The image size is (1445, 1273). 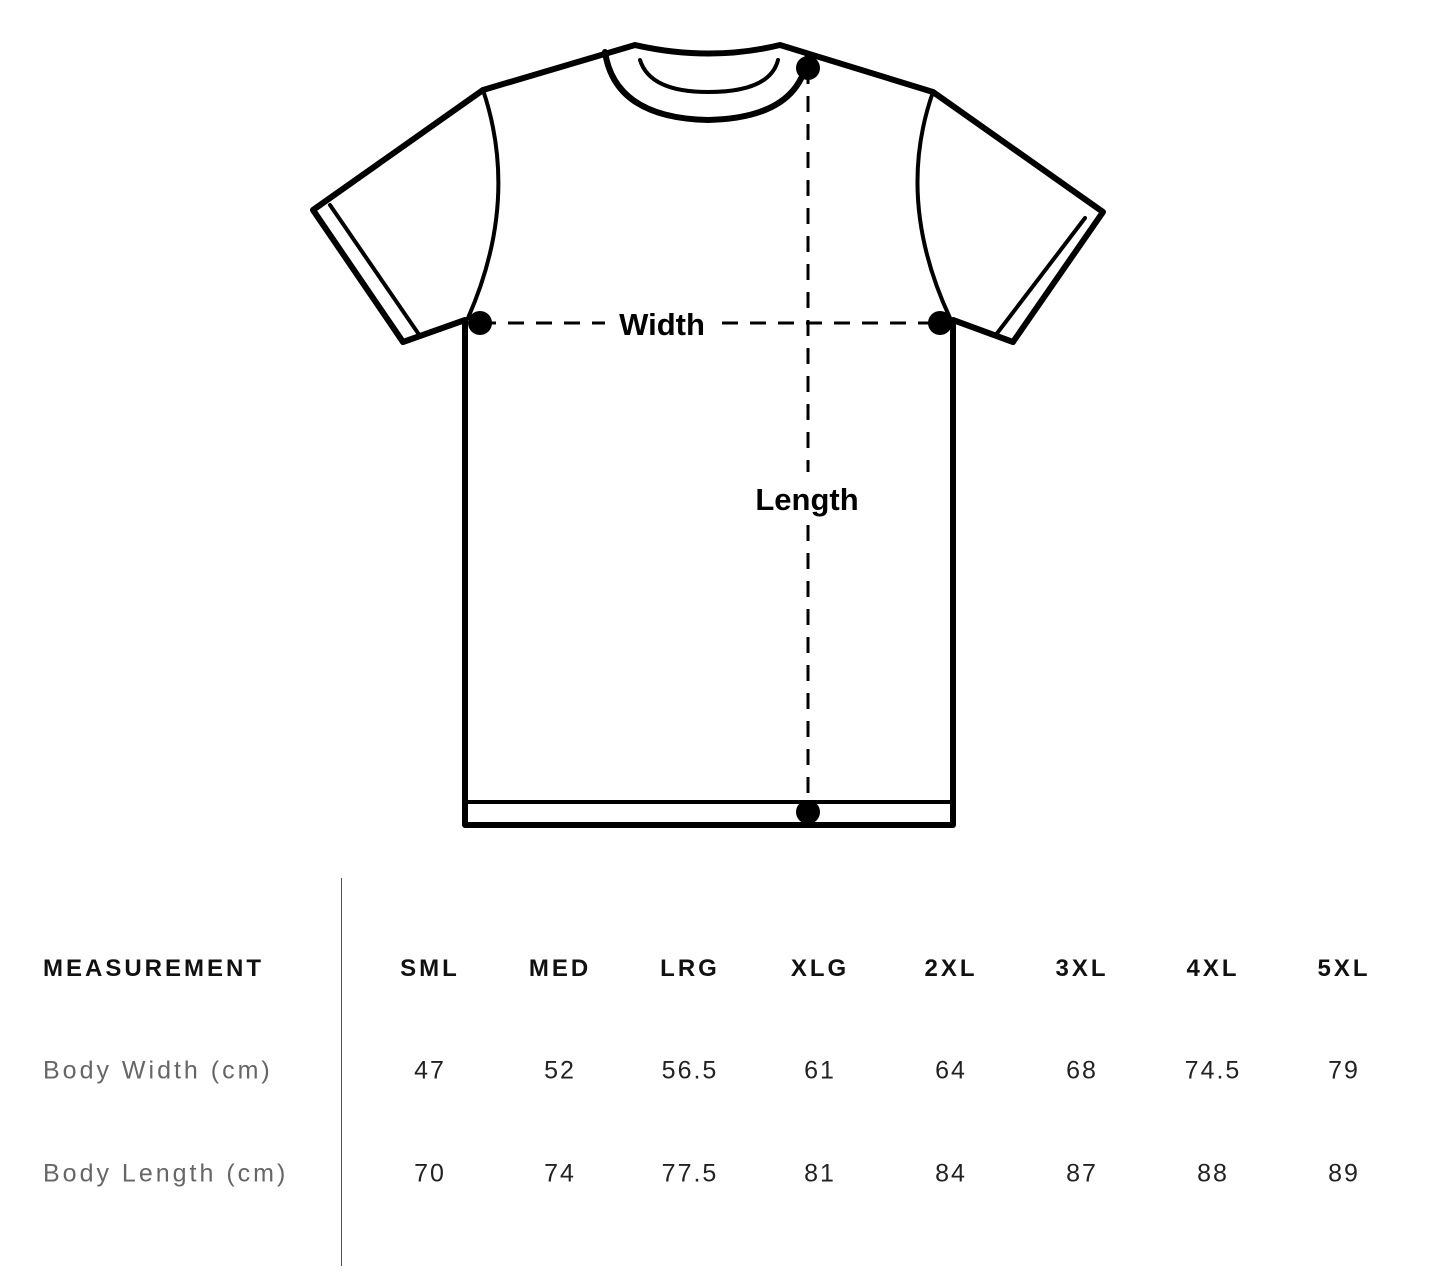 I want to click on table-cell: 89, so click(x=1344, y=1173).